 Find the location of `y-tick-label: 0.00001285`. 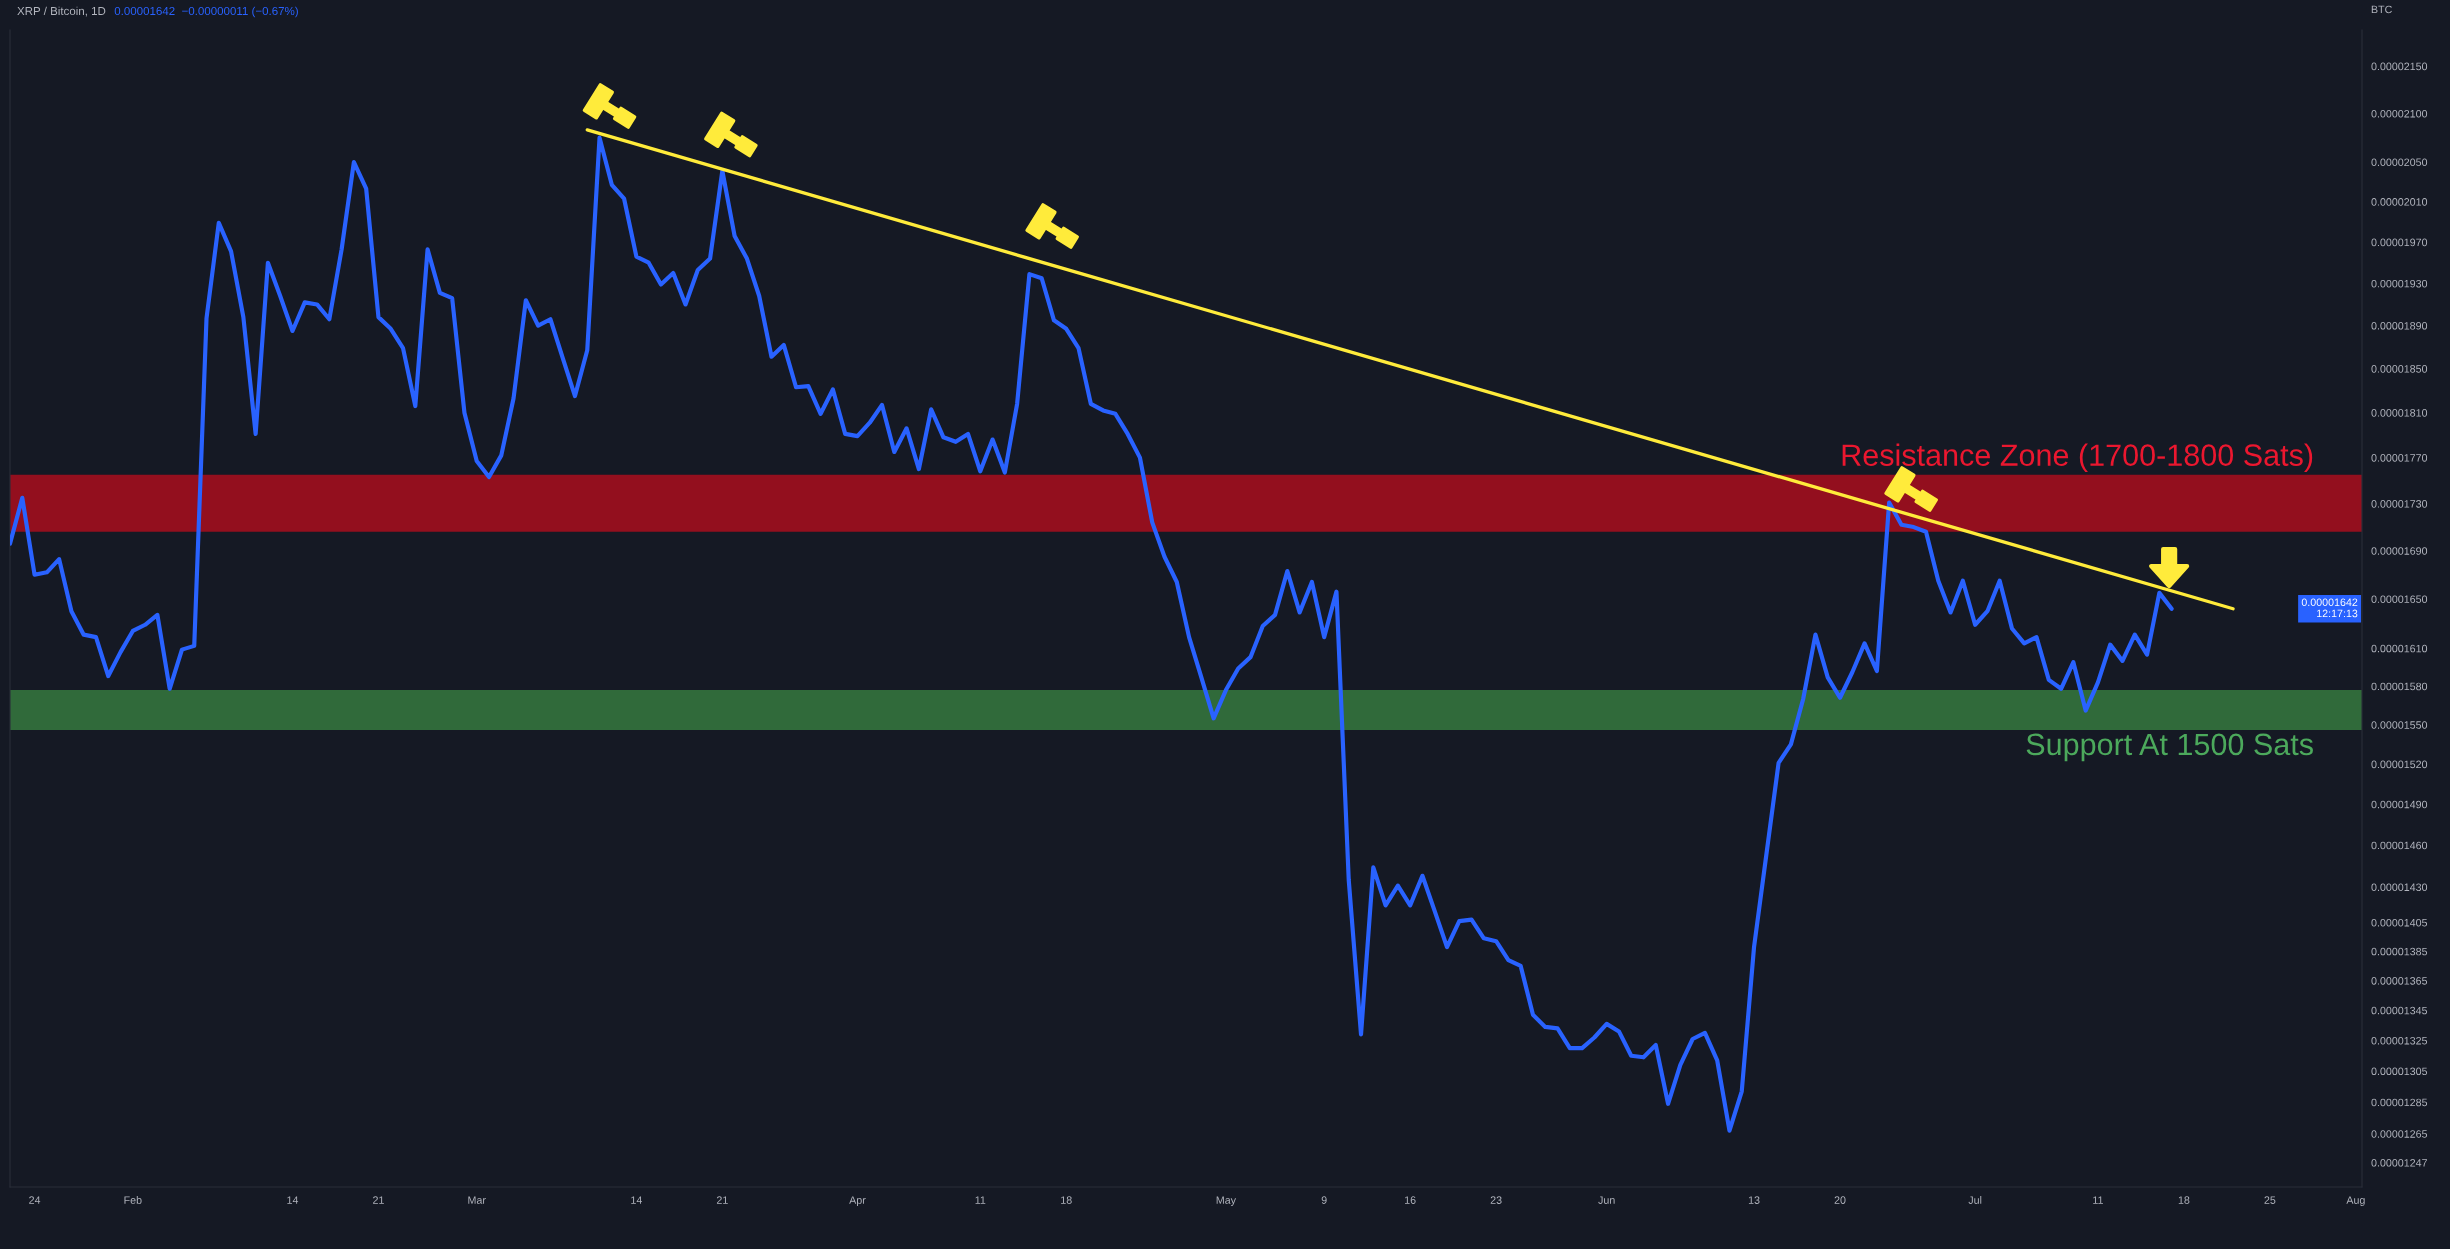

y-tick-label: 0.00001285 is located at coordinates (2399, 1102).